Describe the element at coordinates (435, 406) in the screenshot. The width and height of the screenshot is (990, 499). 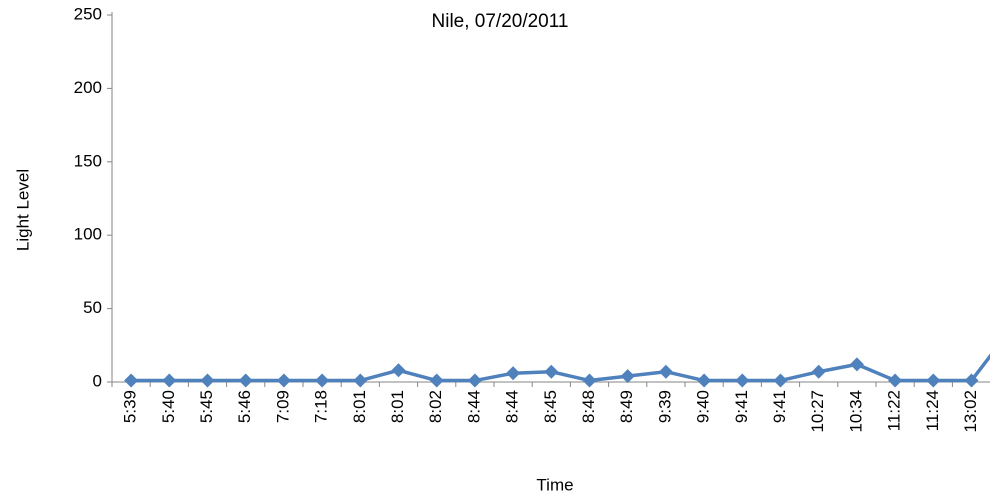
I see `x-tick-label: 8:02` at that location.